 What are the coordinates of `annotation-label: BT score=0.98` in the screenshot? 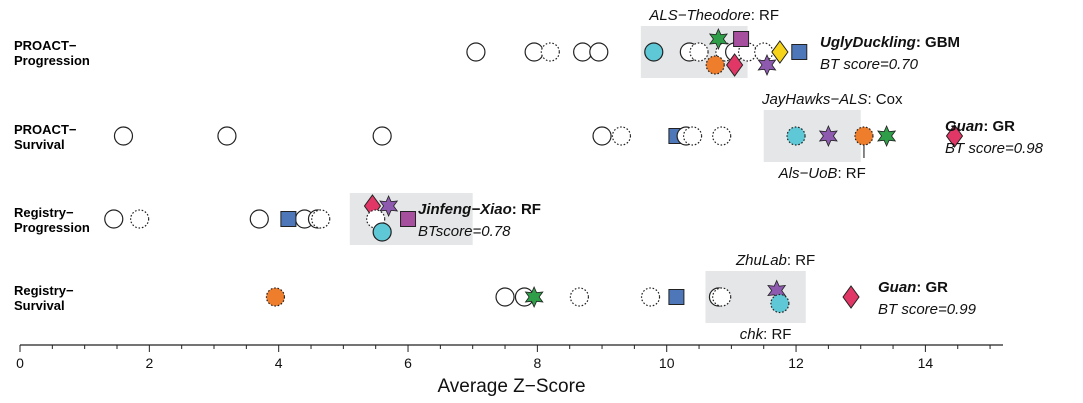 It's located at (994, 148).